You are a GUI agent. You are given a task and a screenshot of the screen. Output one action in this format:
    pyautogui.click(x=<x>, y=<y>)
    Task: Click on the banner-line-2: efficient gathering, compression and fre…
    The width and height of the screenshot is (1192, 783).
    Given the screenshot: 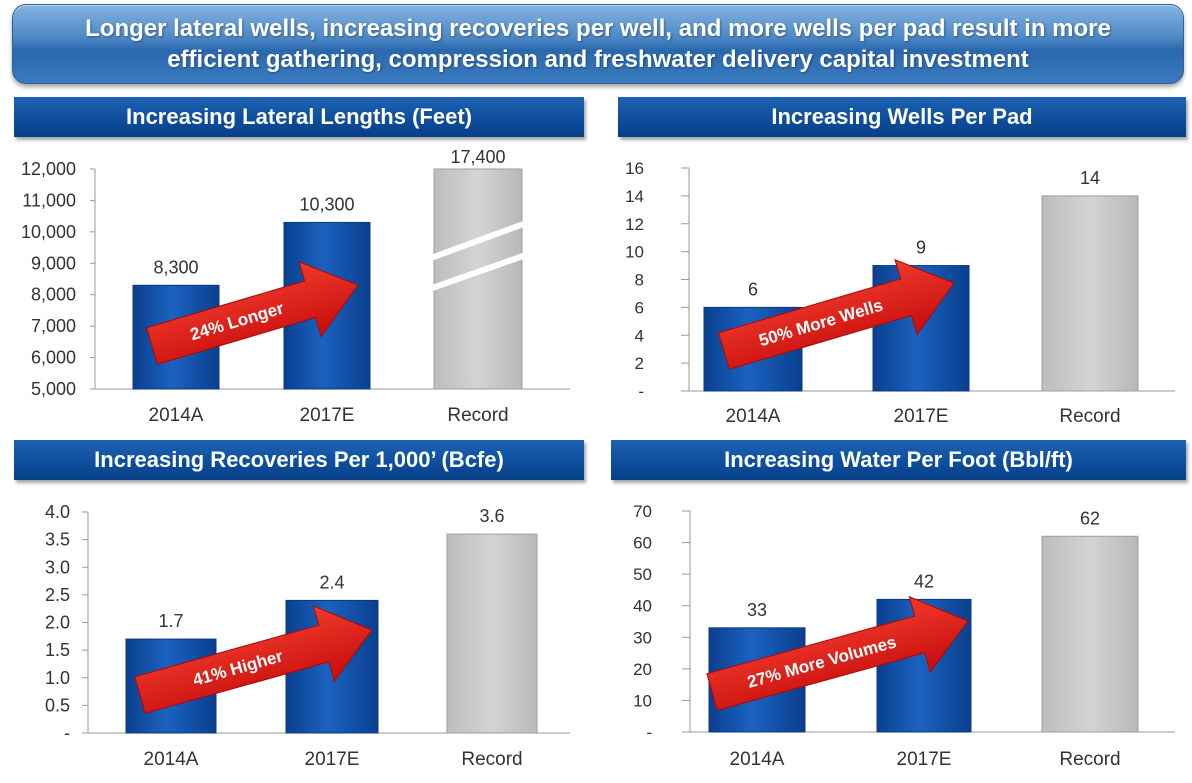 What is the action you would take?
    pyautogui.click(x=598, y=59)
    